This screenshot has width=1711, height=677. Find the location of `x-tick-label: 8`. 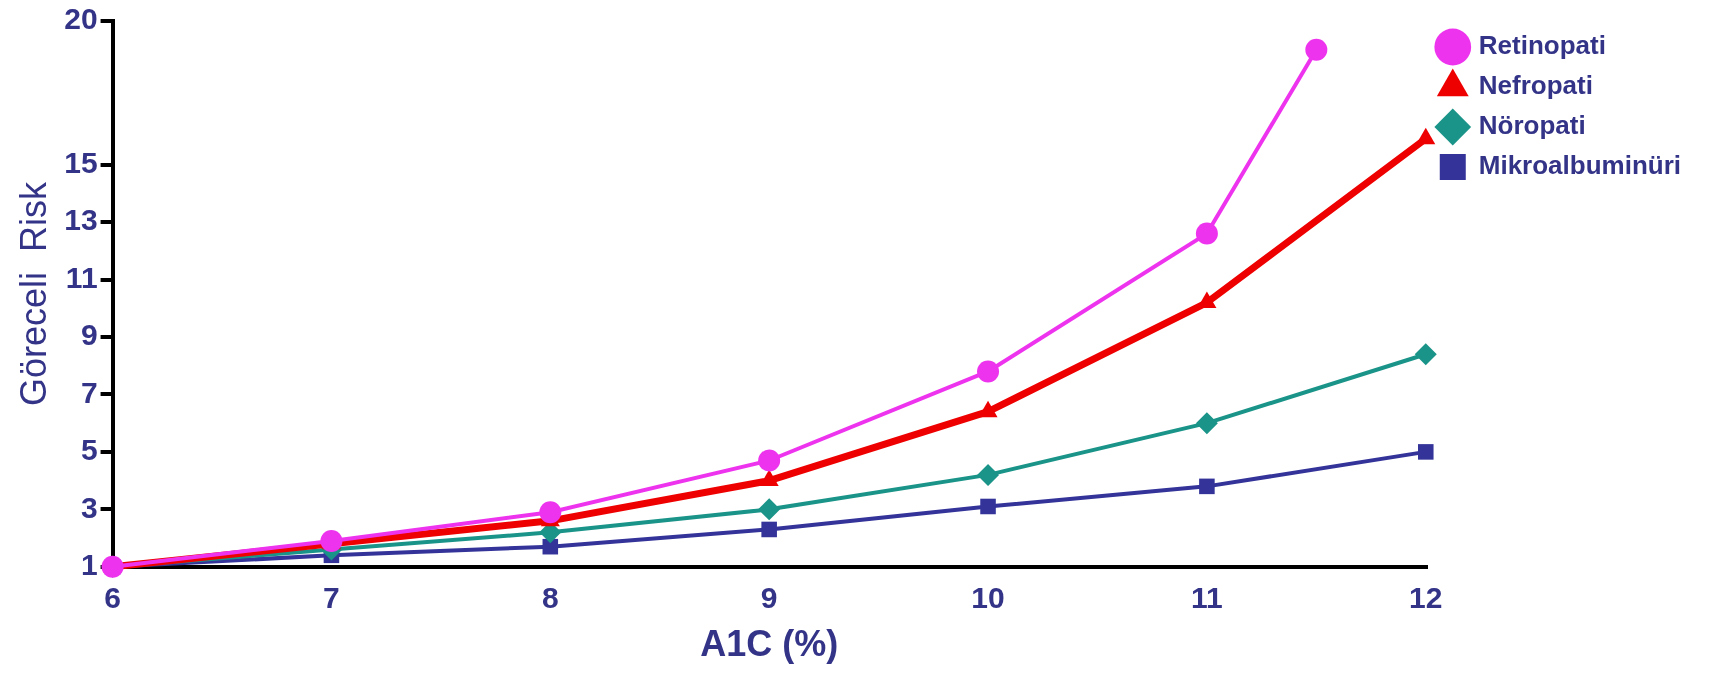

x-tick-label: 8 is located at coordinates (550, 598).